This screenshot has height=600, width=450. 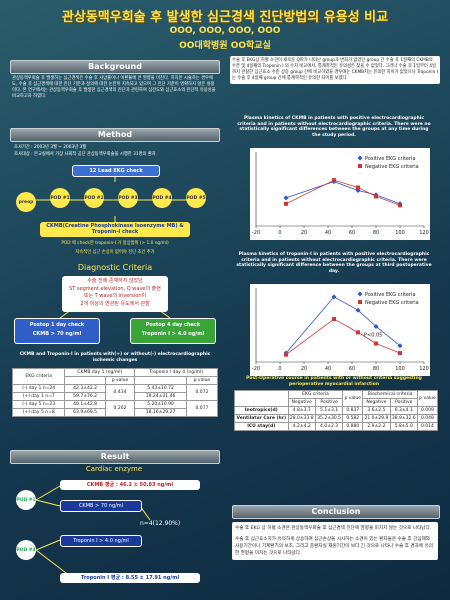 I want to click on td: 0.072, so click(x=202, y=392).